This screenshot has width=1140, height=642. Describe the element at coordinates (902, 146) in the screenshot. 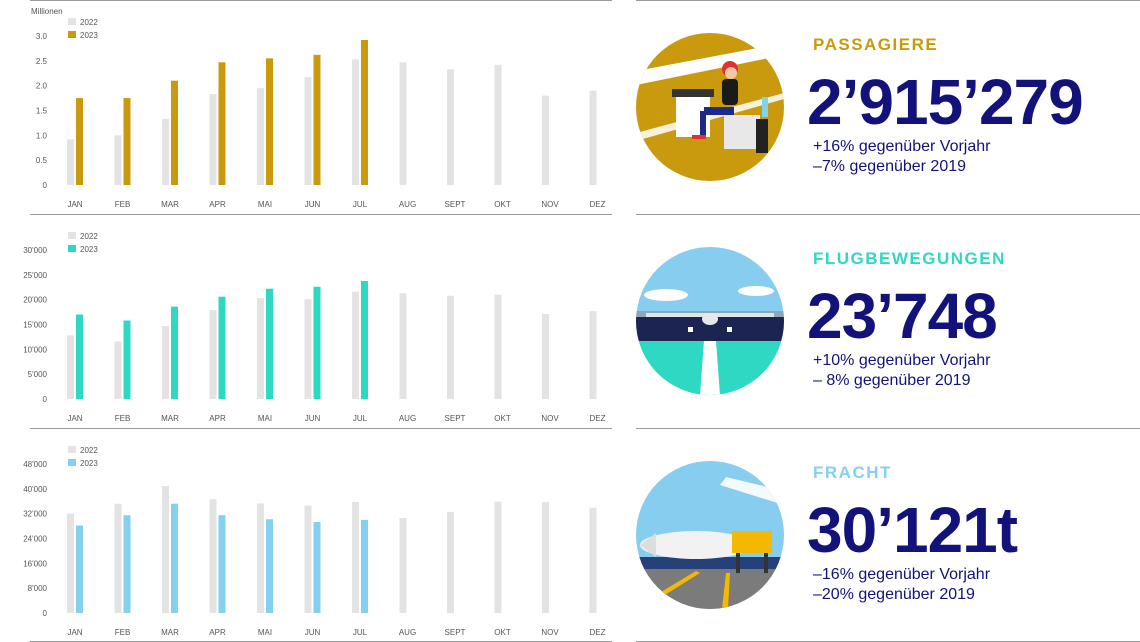

I see `metric-change-year: +16% gegenüber Vorjahr` at that location.